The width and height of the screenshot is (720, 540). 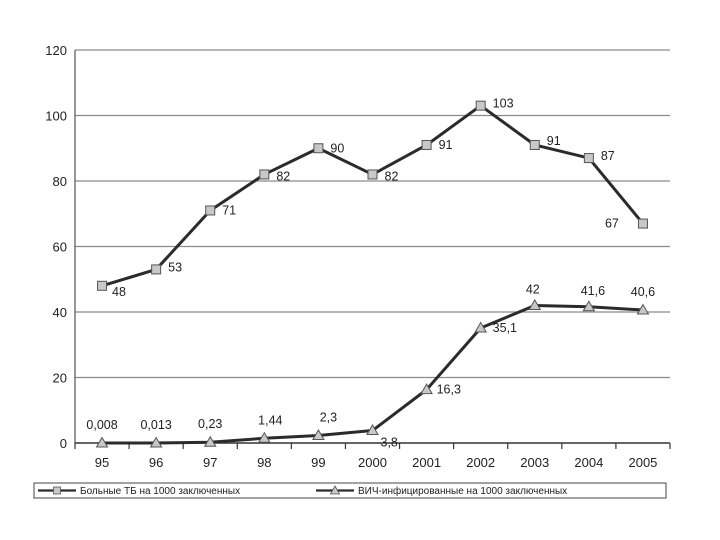 What do you see at coordinates (642, 462) in the screenshot?
I see `x-tick-label: 2005` at bounding box center [642, 462].